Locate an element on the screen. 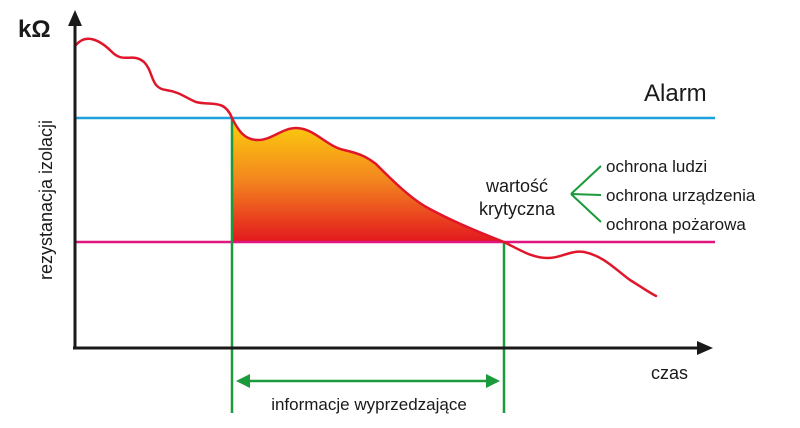 This screenshot has width=800, height=428. alarm-label: Alarm is located at coordinates (675, 93).